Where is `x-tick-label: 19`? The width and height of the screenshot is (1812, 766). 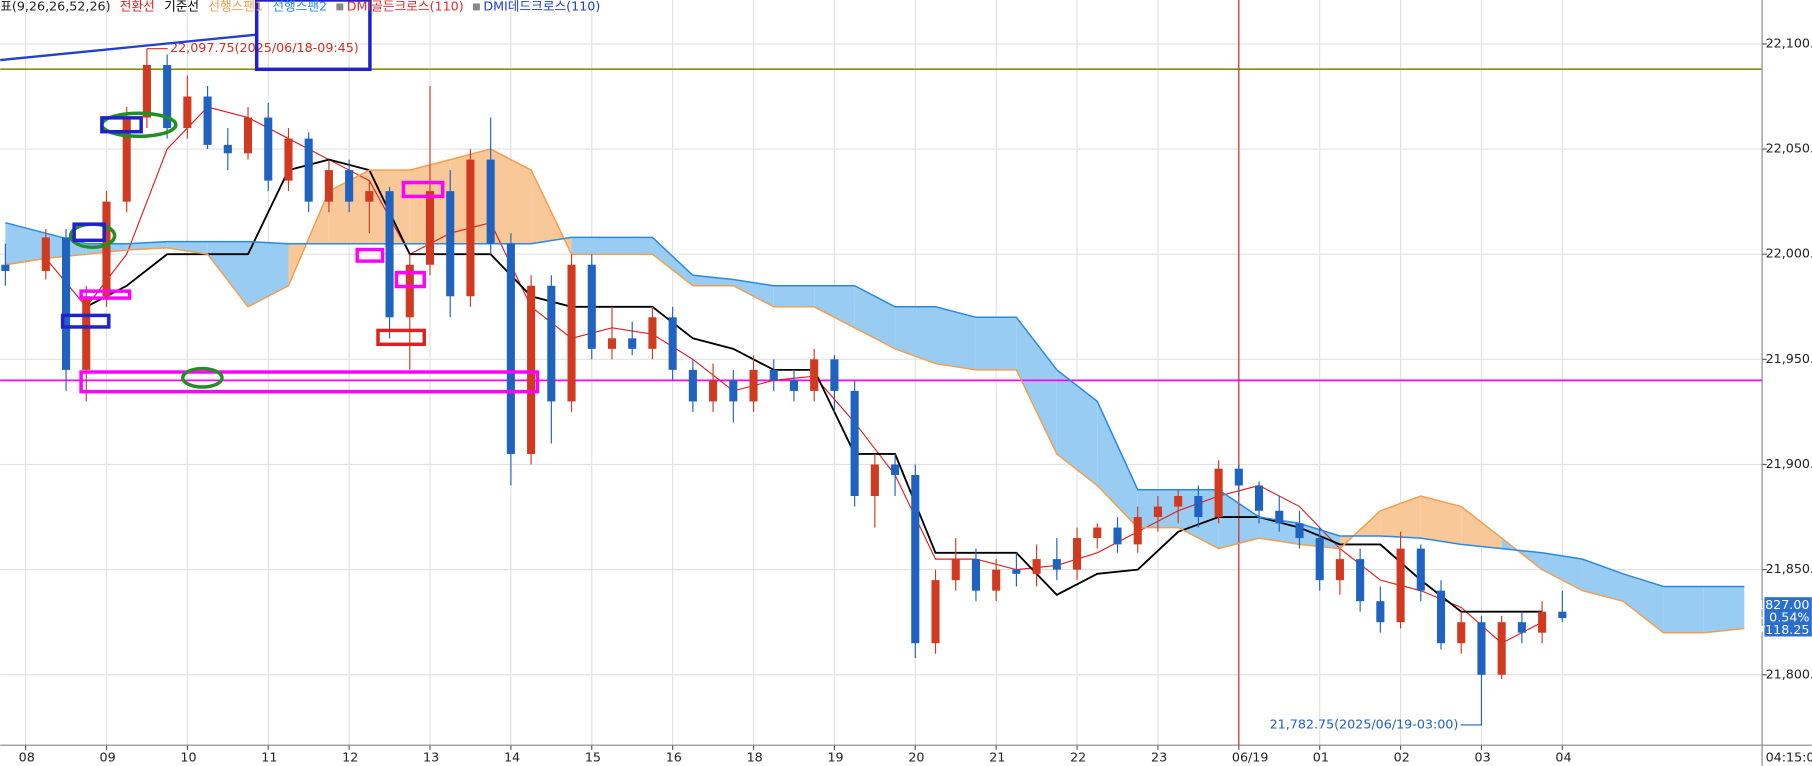 x-tick-label: 19 is located at coordinates (835, 756).